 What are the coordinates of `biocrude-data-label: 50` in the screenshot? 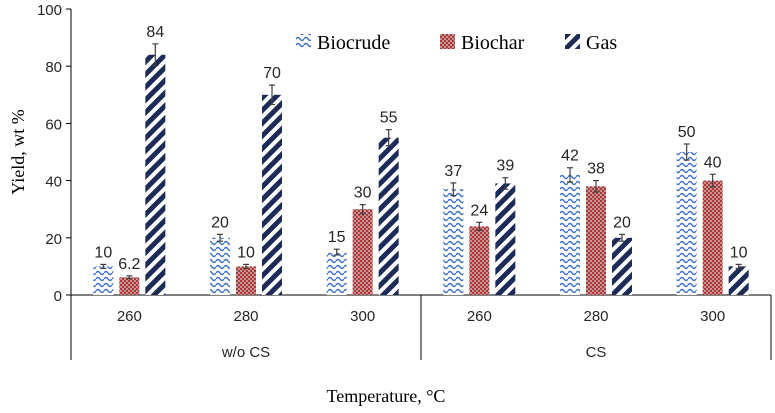 It's located at (687, 132).